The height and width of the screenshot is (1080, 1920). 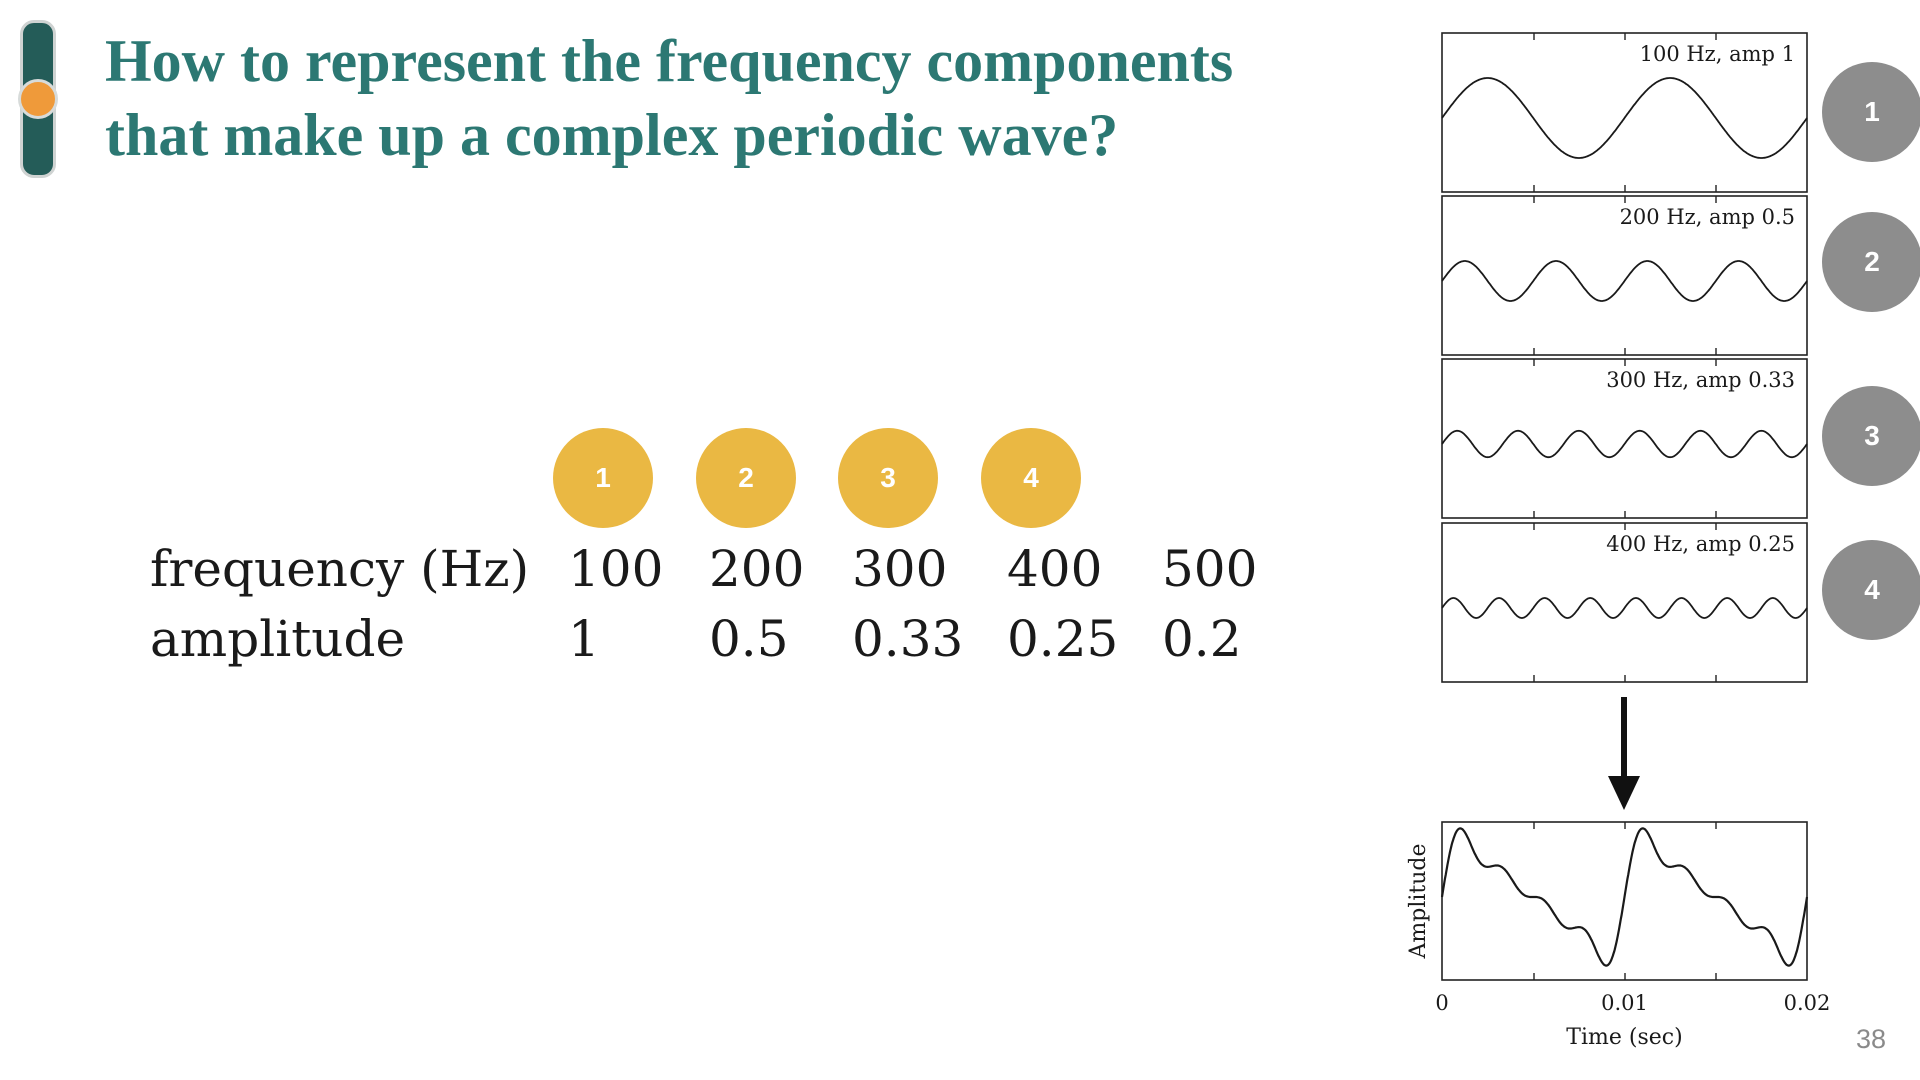 I want to click on x-tick-label: 0.01, so click(x=1624, y=1003).